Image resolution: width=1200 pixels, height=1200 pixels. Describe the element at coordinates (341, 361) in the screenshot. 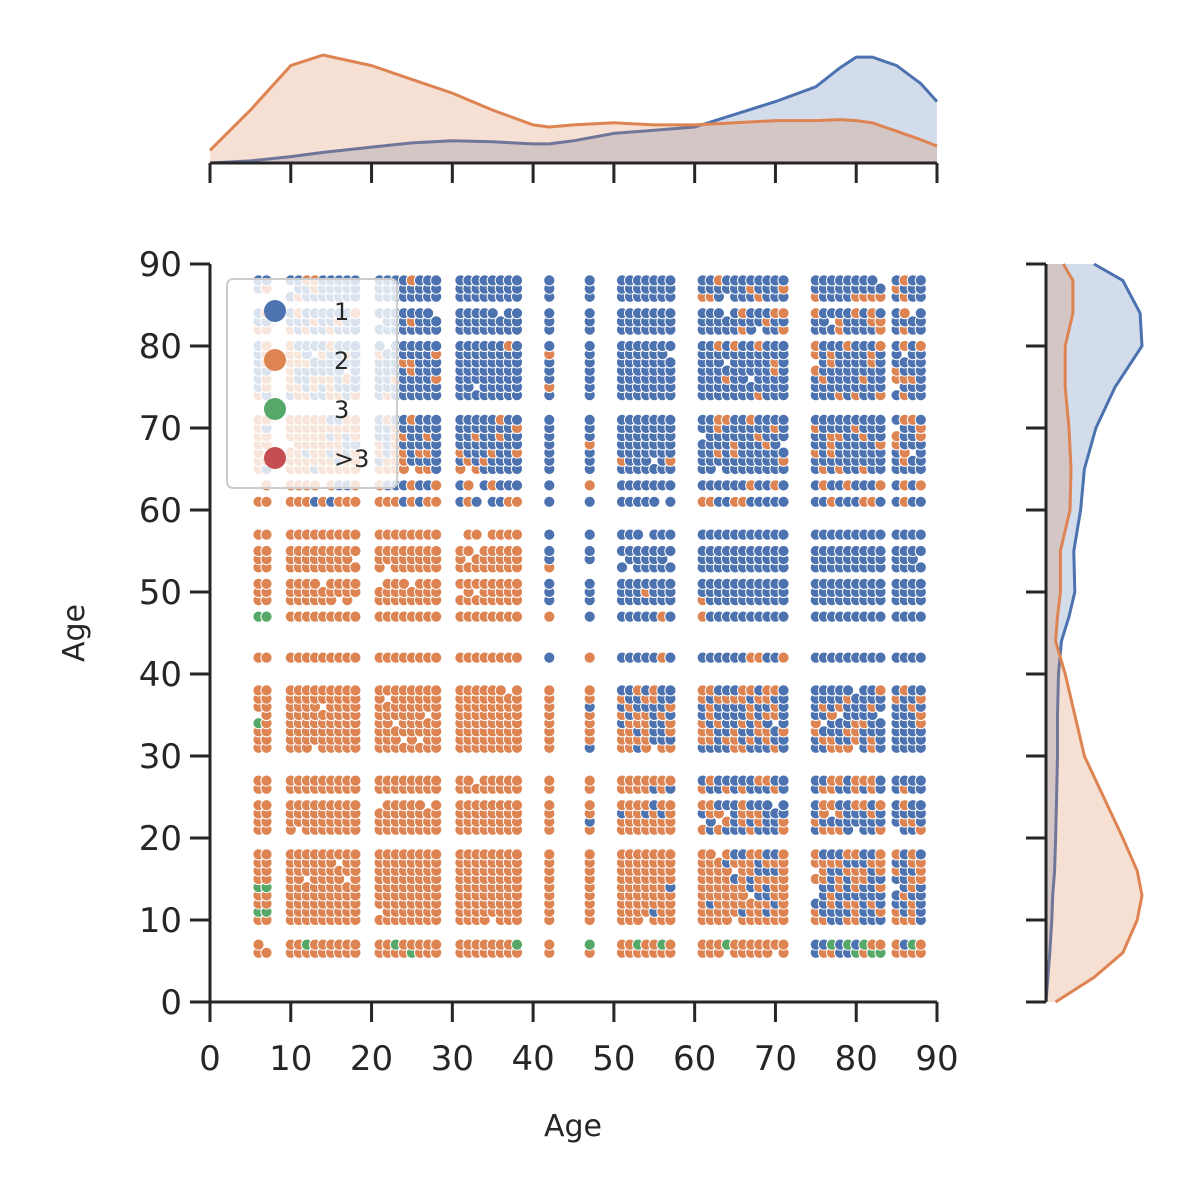

I see `legend-label-2: 2` at that location.